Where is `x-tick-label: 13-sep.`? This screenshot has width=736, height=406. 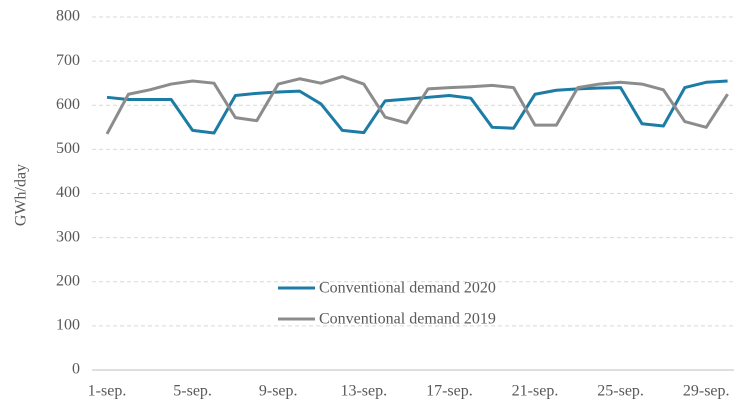 x-tick-label: 13-sep. is located at coordinates (363, 391).